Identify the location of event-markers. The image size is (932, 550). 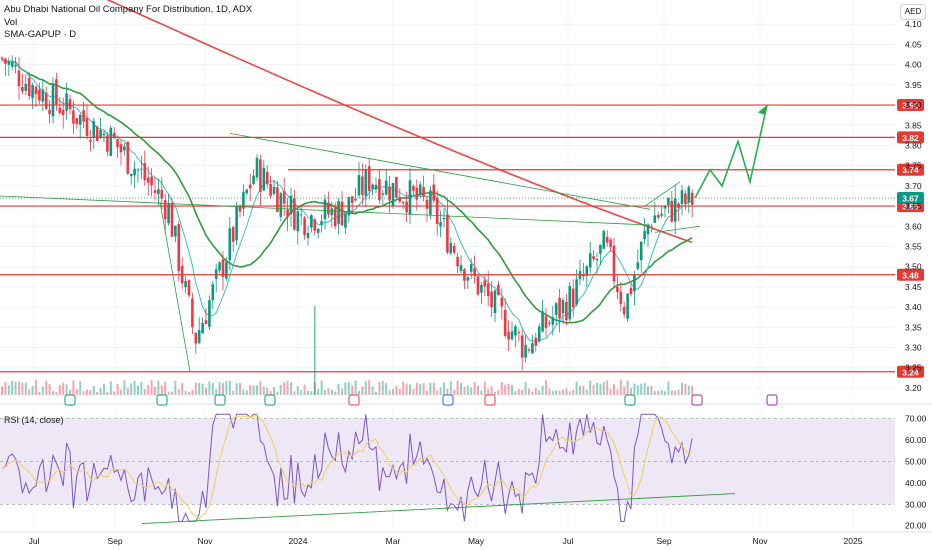
(421, 400).